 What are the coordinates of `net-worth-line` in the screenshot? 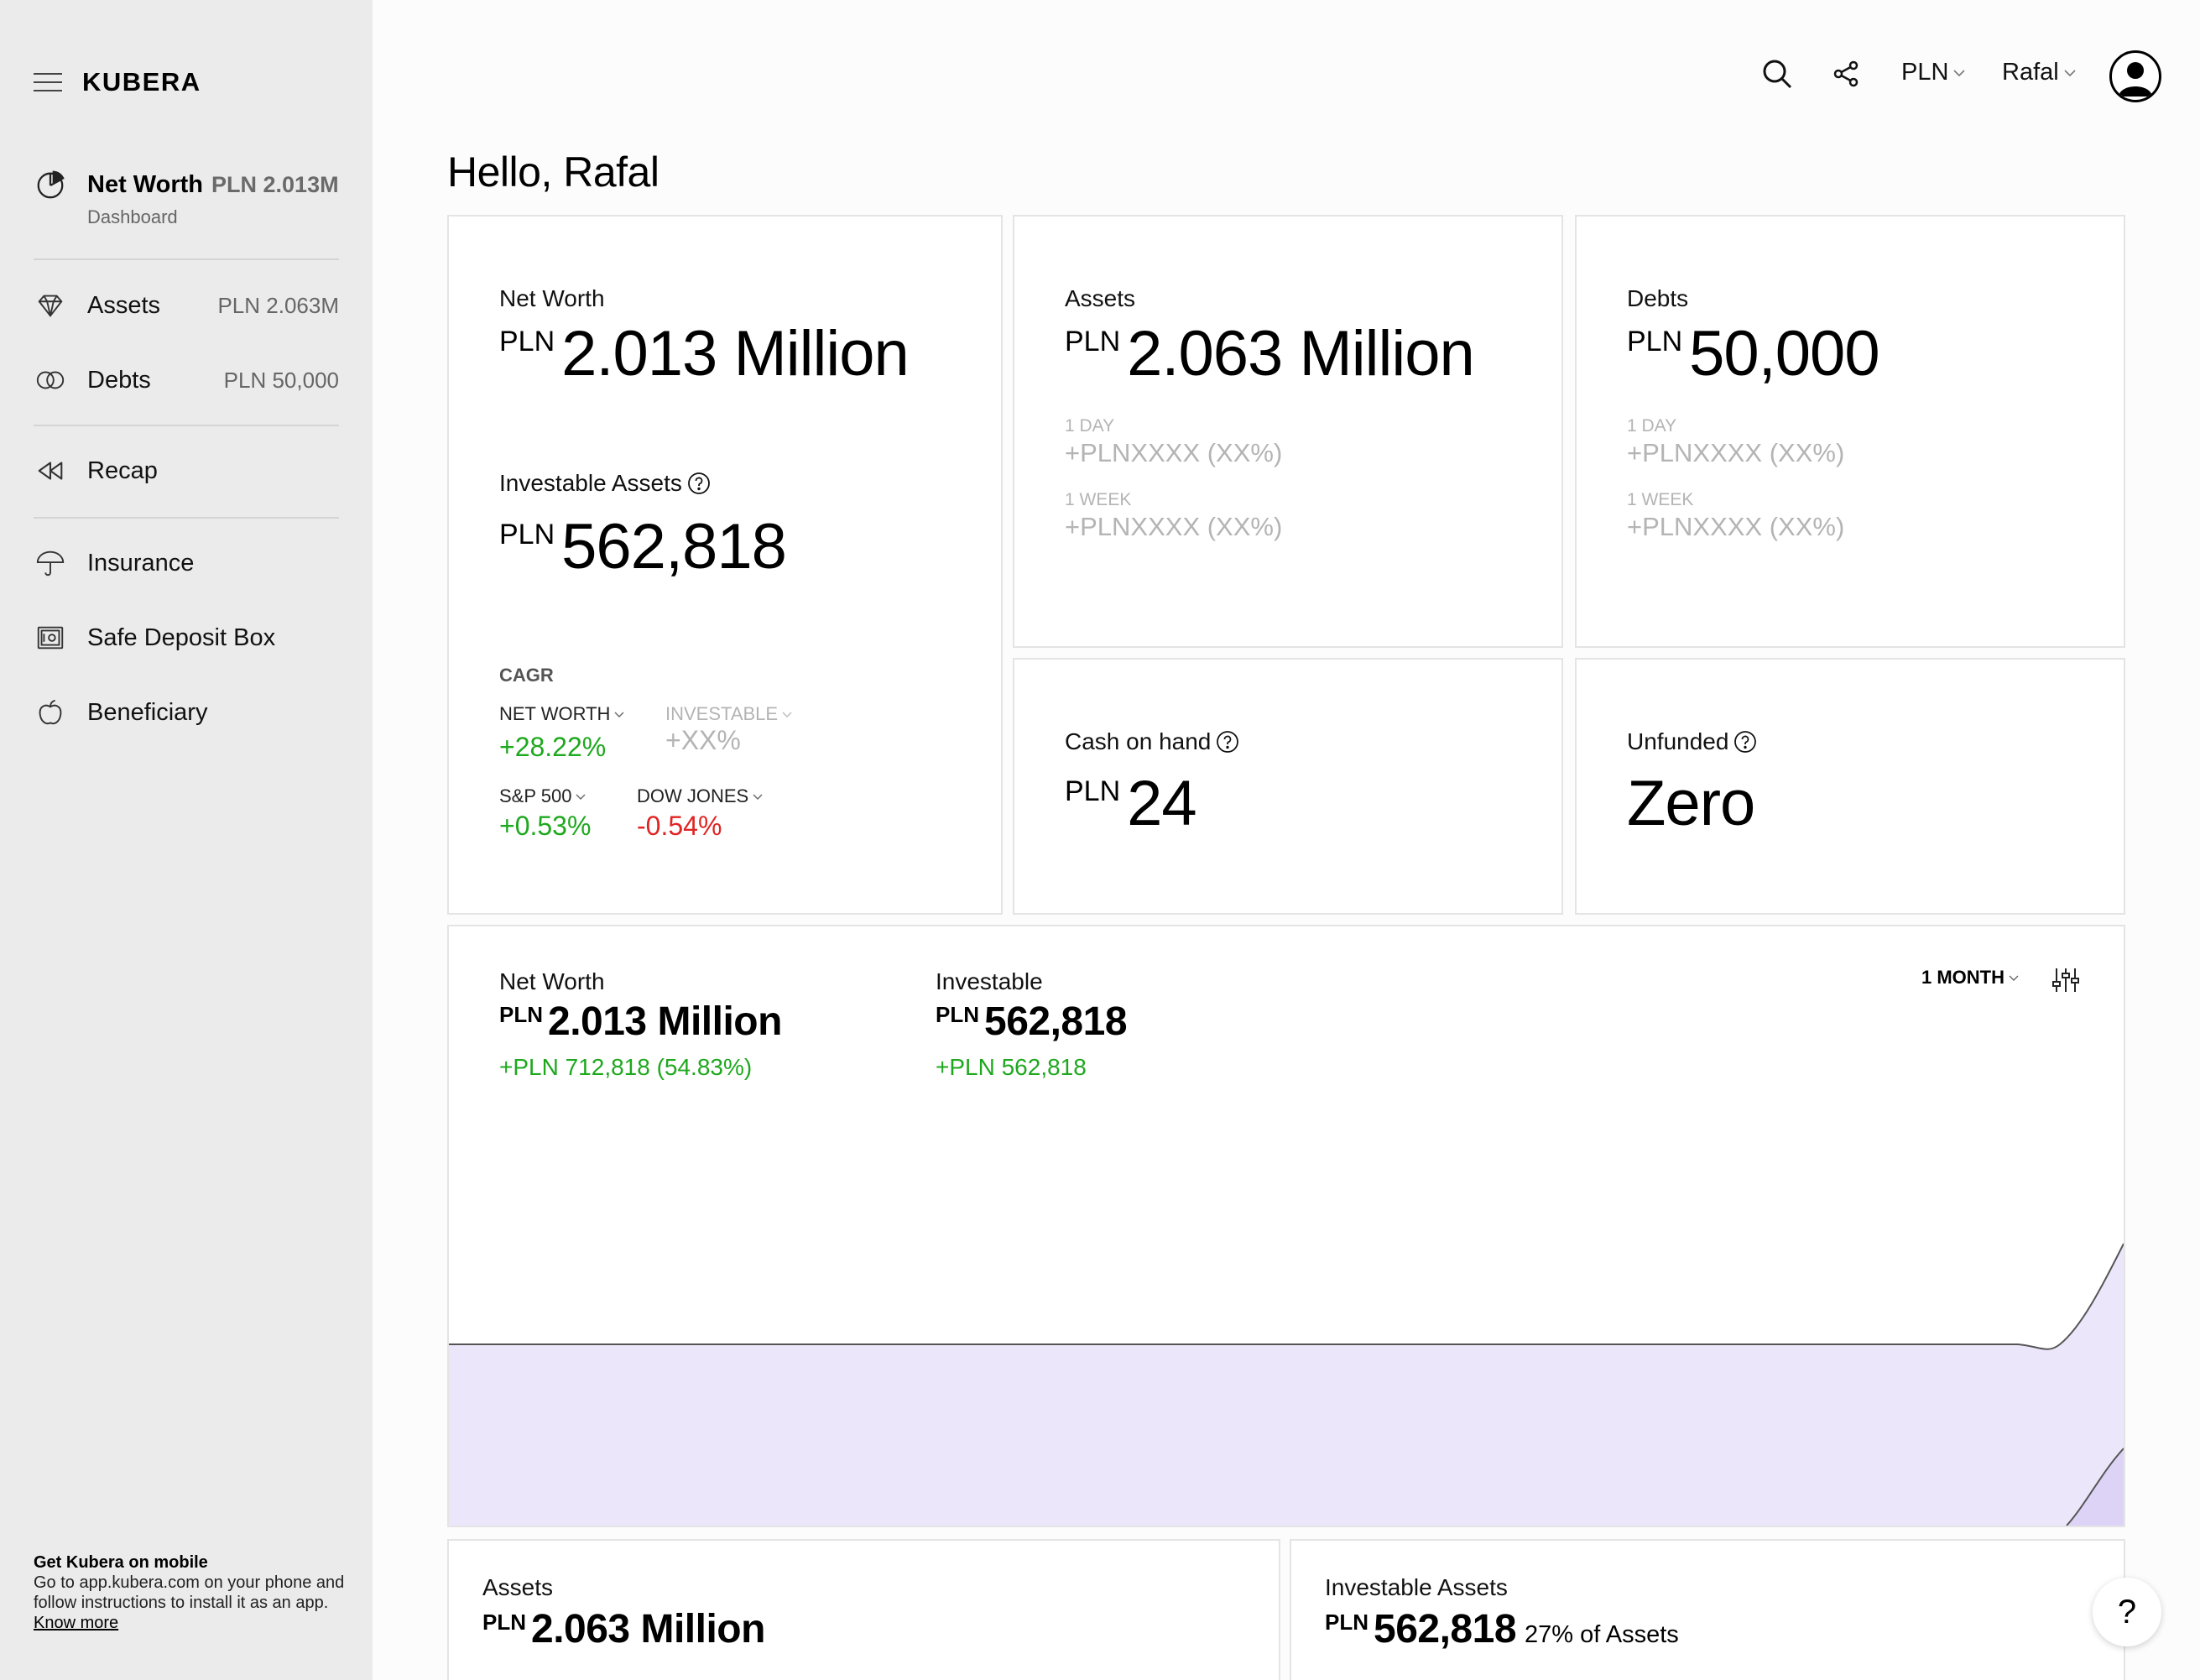 It's located at (1286, 1296).